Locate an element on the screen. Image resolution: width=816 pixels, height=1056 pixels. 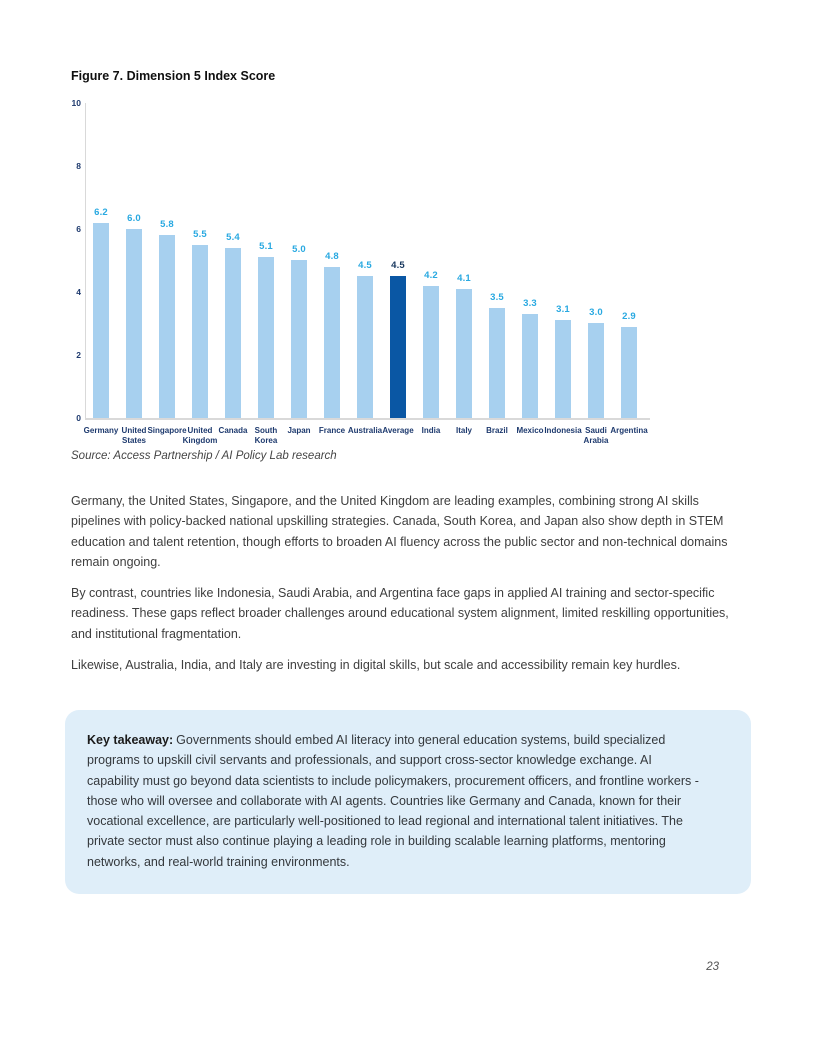
y-axis-tick-label: 4 is located at coordinates (78, 292).